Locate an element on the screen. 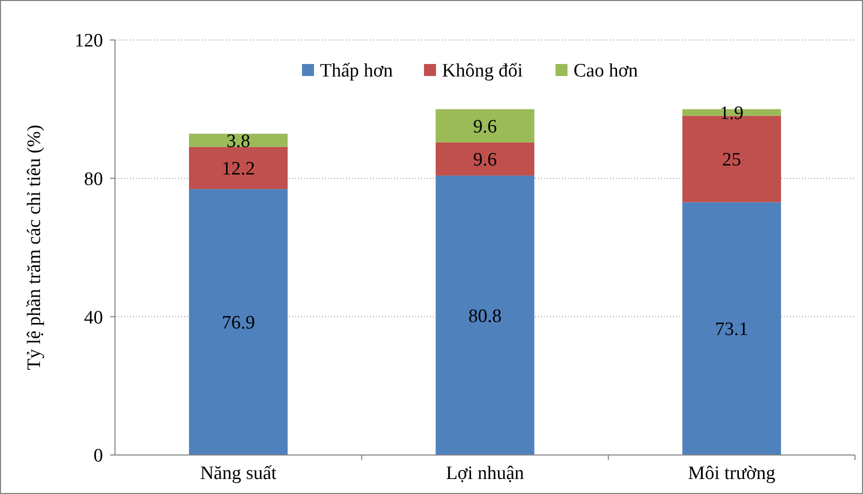 Image resolution: width=863 pixels, height=494 pixels. data-label: 80.8 is located at coordinates (485, 316).